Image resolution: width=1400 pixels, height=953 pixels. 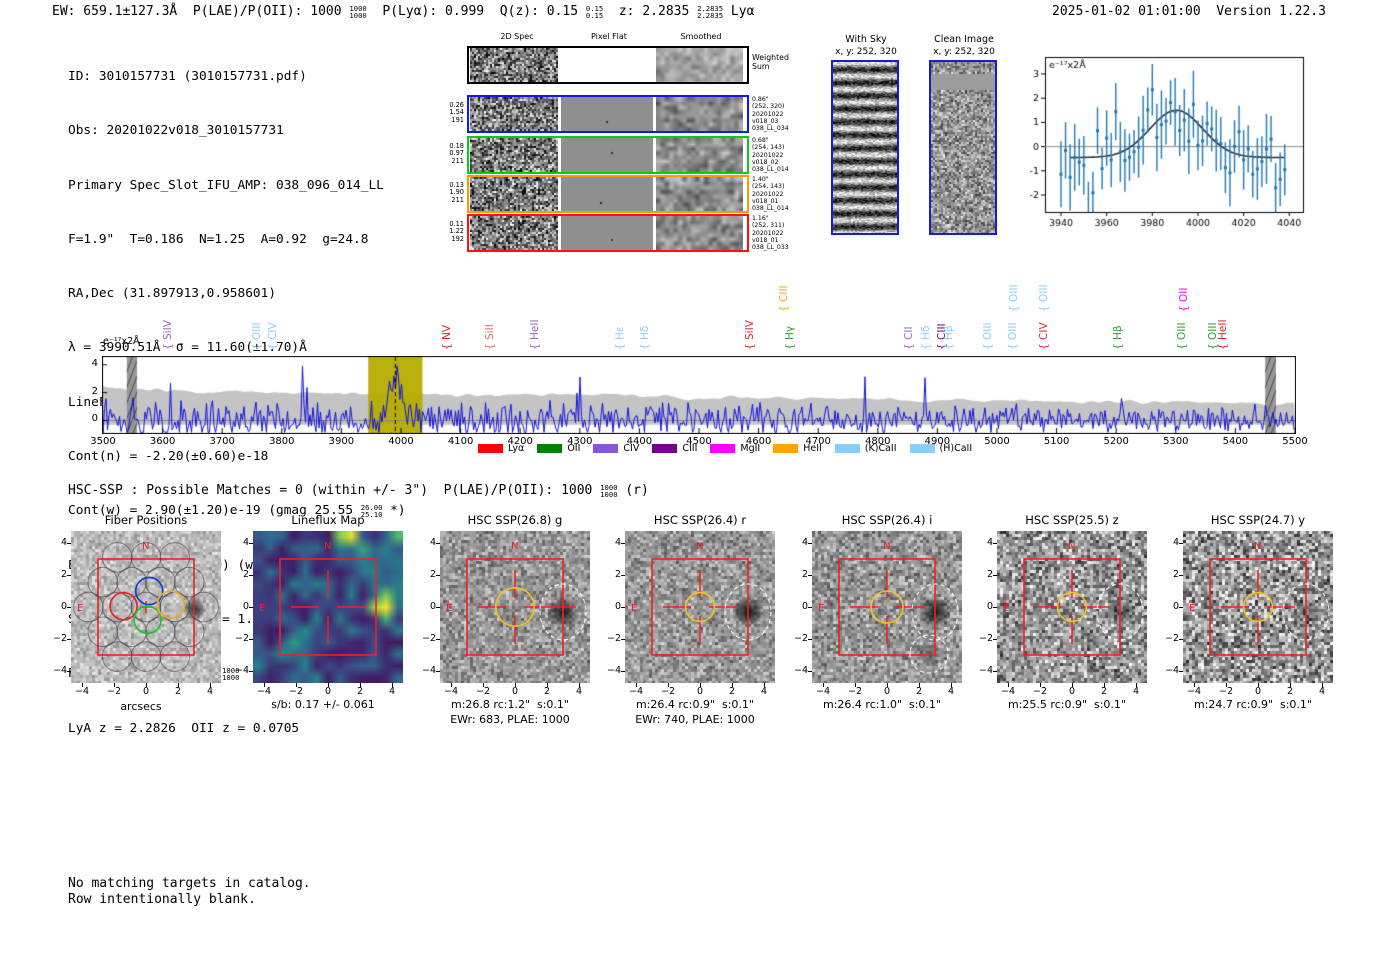 What do you see at coordinates (770, 62) in the screenshot?
I see `spec2d-row-0-label: Weighted Sum` at bounding box center [770, 62].